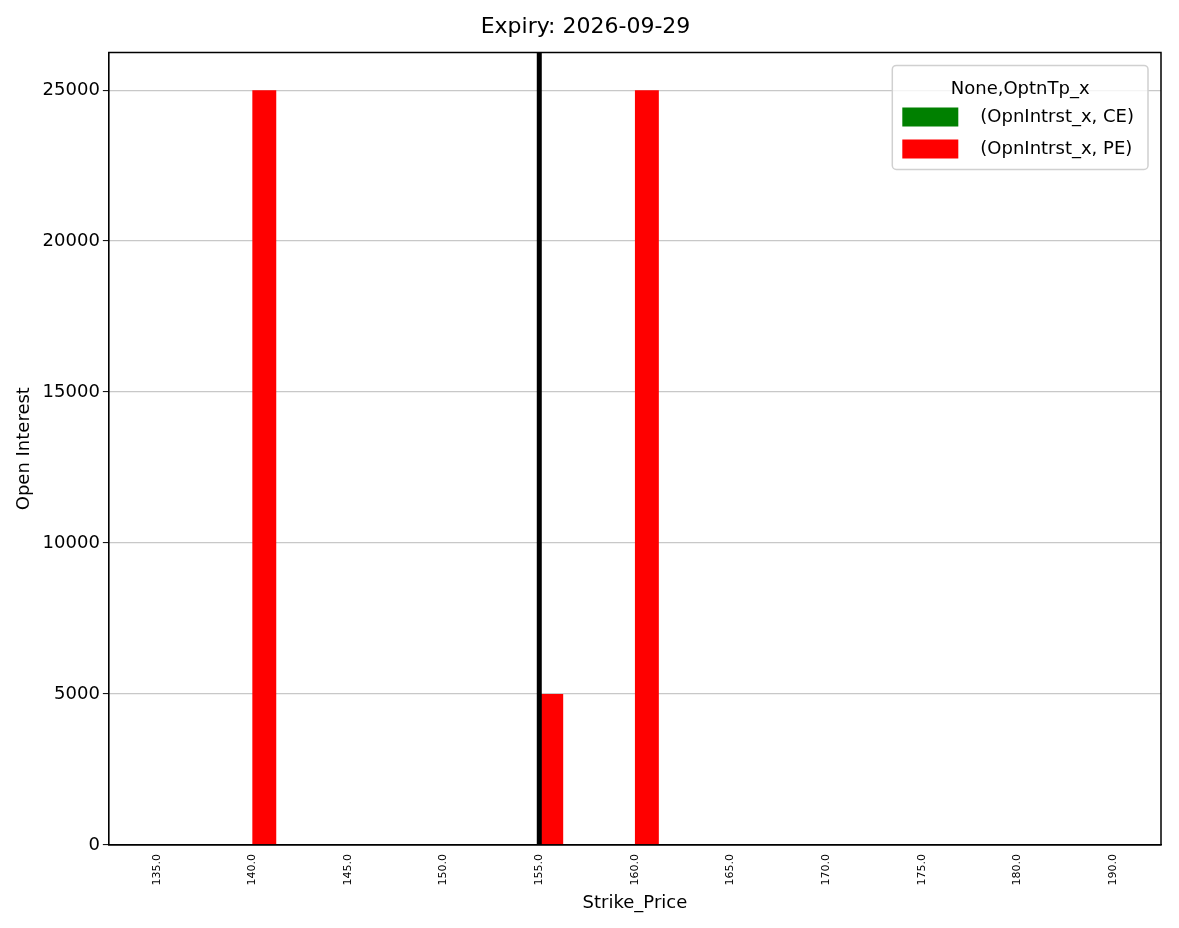 Image resolution: width=1179 pixels, height=928 pixels. I want to click on chart-title: Expiry: 2026-09-29, so click(585, 25).